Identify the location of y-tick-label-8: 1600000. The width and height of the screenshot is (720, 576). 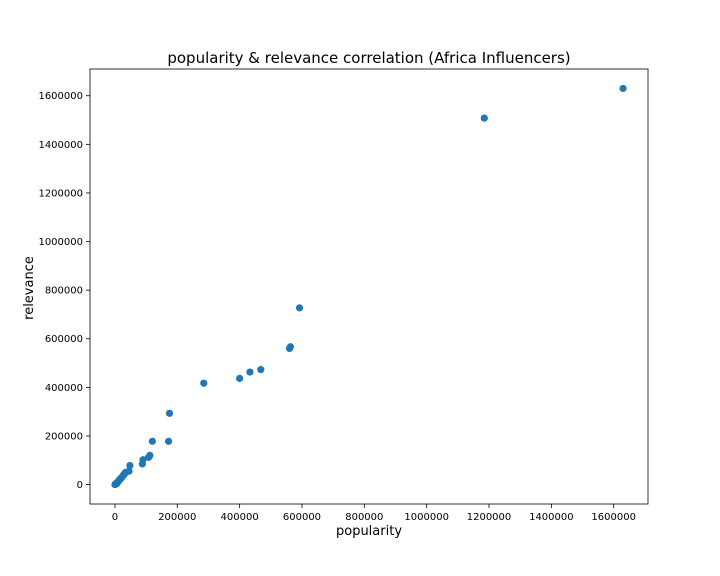
(60, 96).